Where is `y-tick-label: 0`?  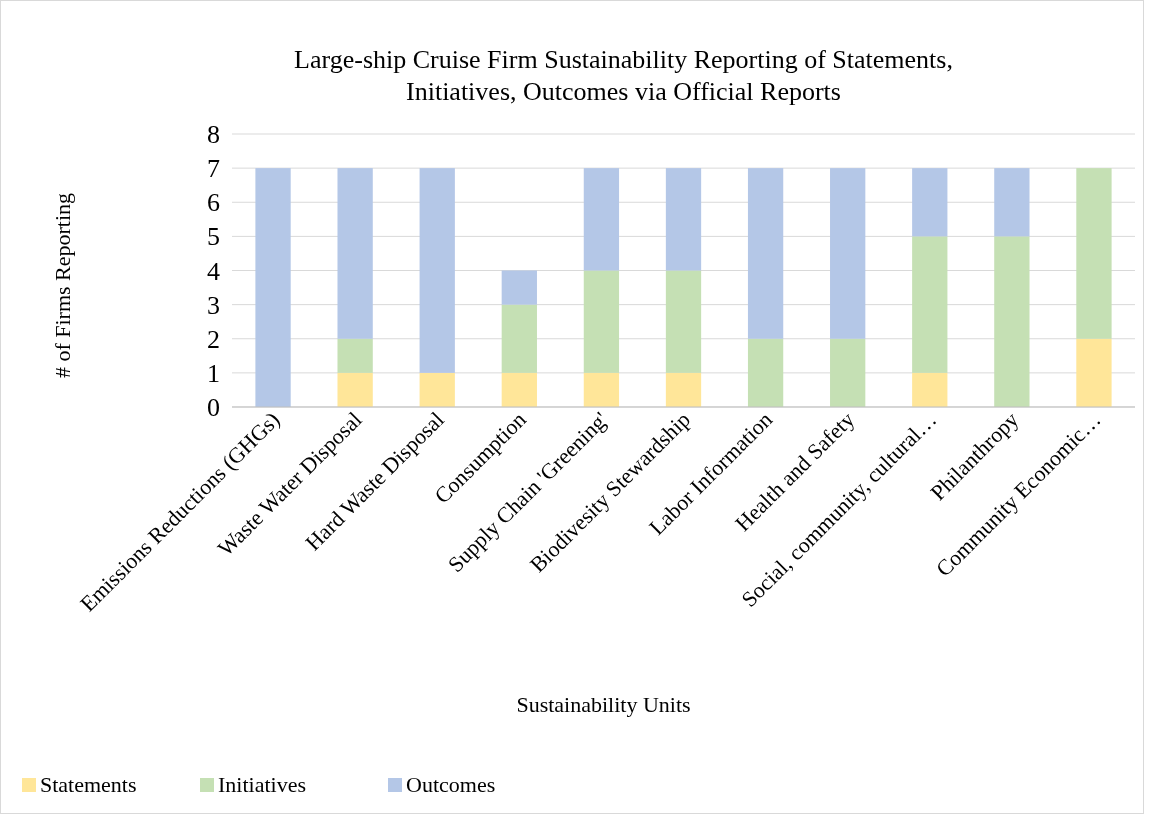
y-tick-label: 0 is located at coordinates (213, 408).